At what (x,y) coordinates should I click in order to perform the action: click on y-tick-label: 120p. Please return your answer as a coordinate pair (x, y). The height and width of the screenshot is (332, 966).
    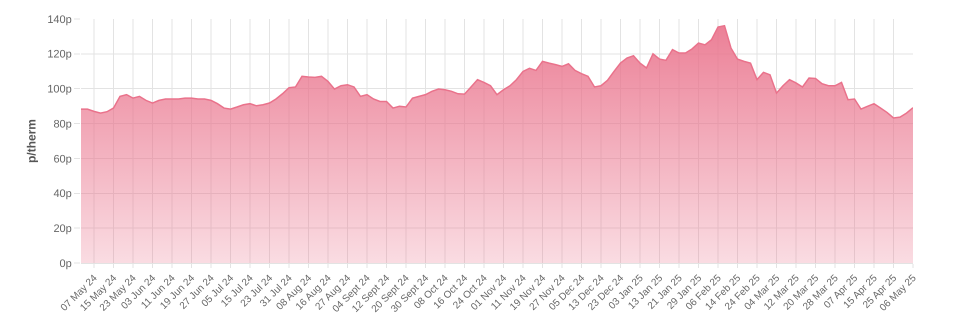
    Looking at the image, I should click on (59, 54).